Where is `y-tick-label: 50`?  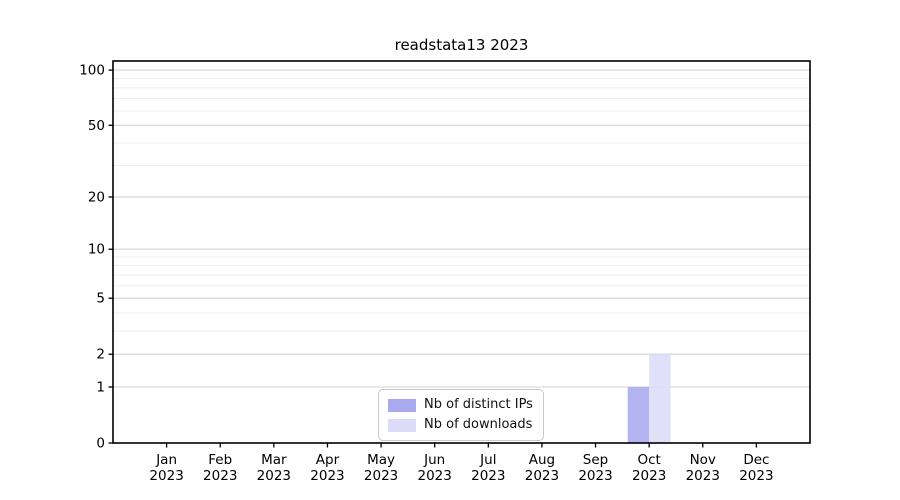 y-tick-label: 50 is located at coordinates (96, 126).